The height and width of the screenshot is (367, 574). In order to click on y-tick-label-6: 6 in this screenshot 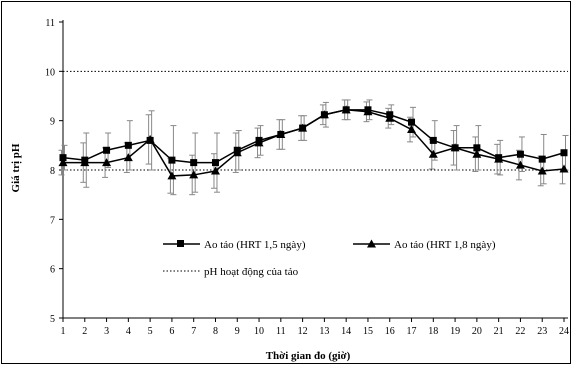, I will do `click(52, 270)`.